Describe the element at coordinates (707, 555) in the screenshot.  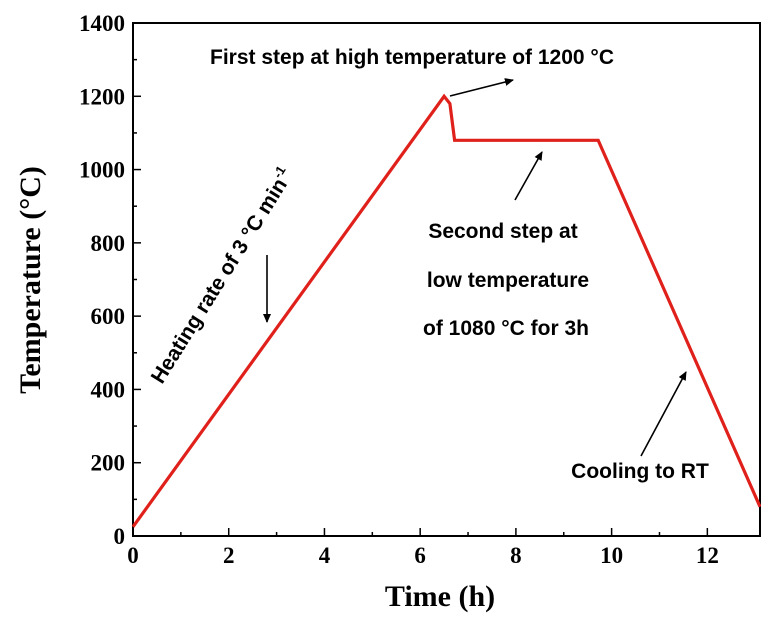
I see `x-tick-label: 12` at that location.